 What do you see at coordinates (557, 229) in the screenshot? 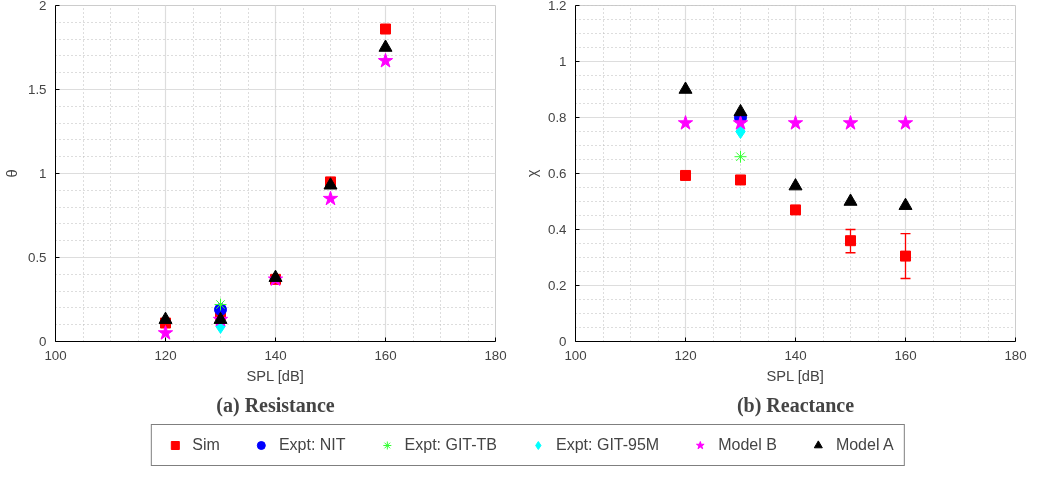
I see `y-tick-label: 0.4` at bounding box center [557, 229].